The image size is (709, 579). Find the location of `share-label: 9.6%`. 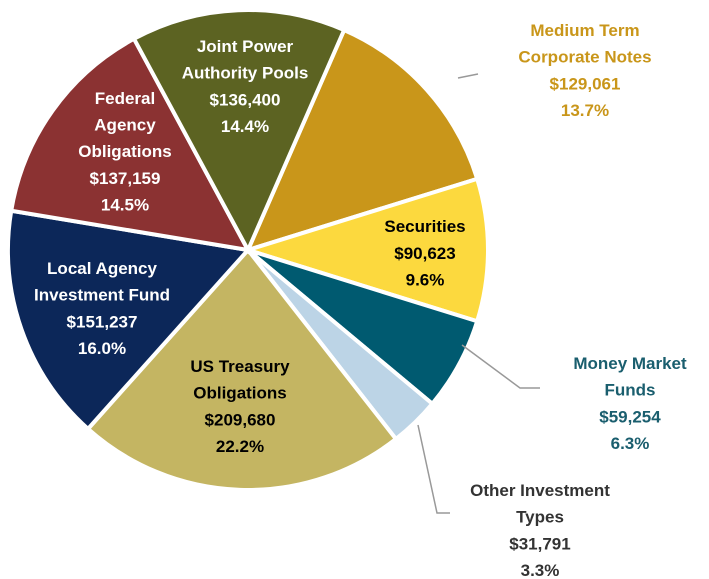

share-label: 9.6% is located at coordinates (425, 279).